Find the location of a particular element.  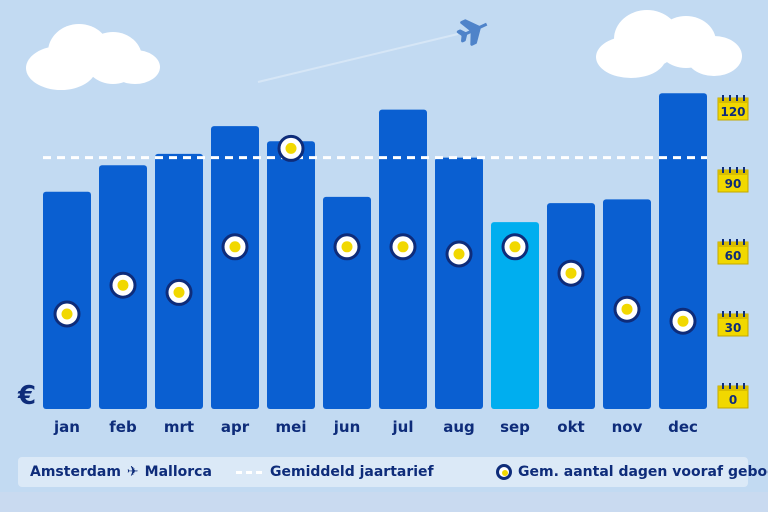

calendar-icon: 30 is located at coordinates (733, 324).